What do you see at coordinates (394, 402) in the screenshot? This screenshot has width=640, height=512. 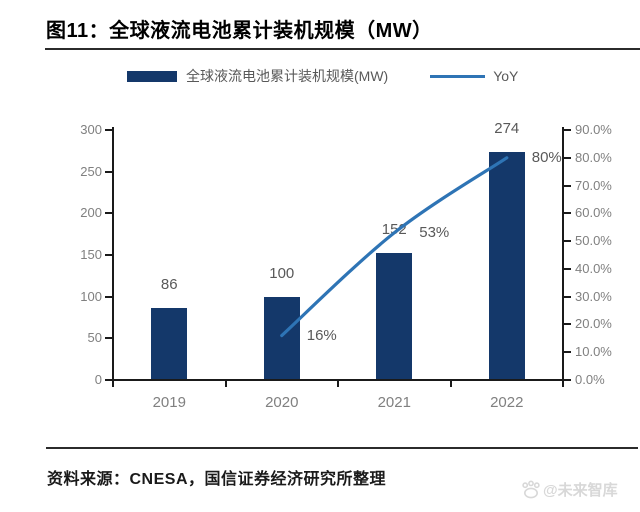 I see `x-axis-category-label: 2021` at bounding box center [394, 402].